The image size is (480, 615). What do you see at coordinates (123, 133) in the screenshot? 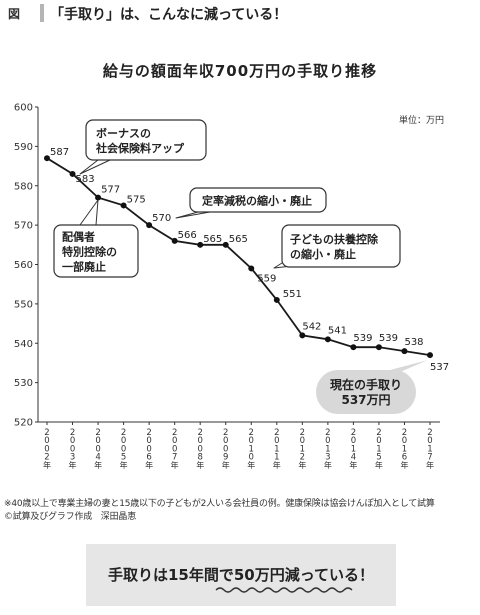
I see `annotation-text: ボーナスの` at bounding box center [123, 133].